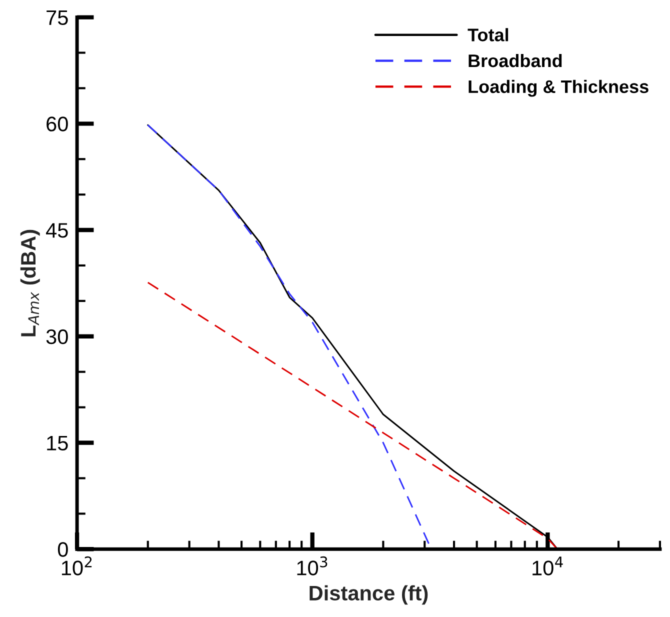  I want to click on x-axis-title: Distance (ft), so click(369, 595).